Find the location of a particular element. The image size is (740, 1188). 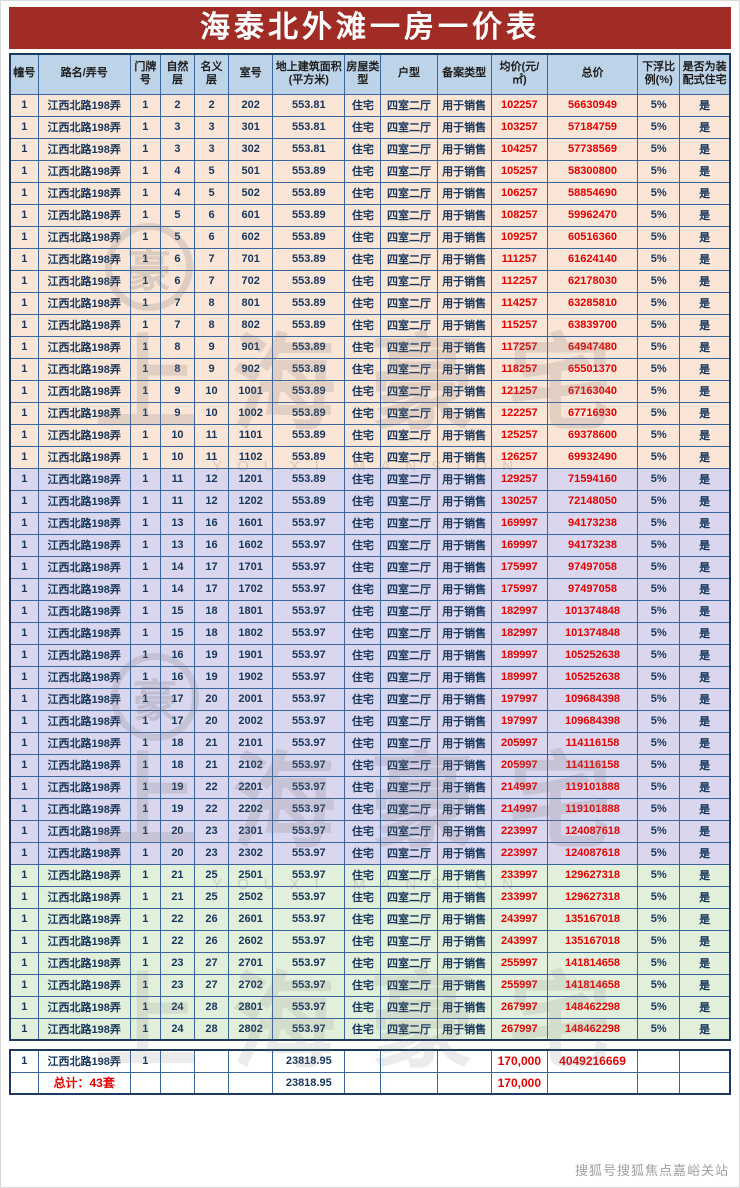

cell: 121257 is located at coordinates (519, 391).